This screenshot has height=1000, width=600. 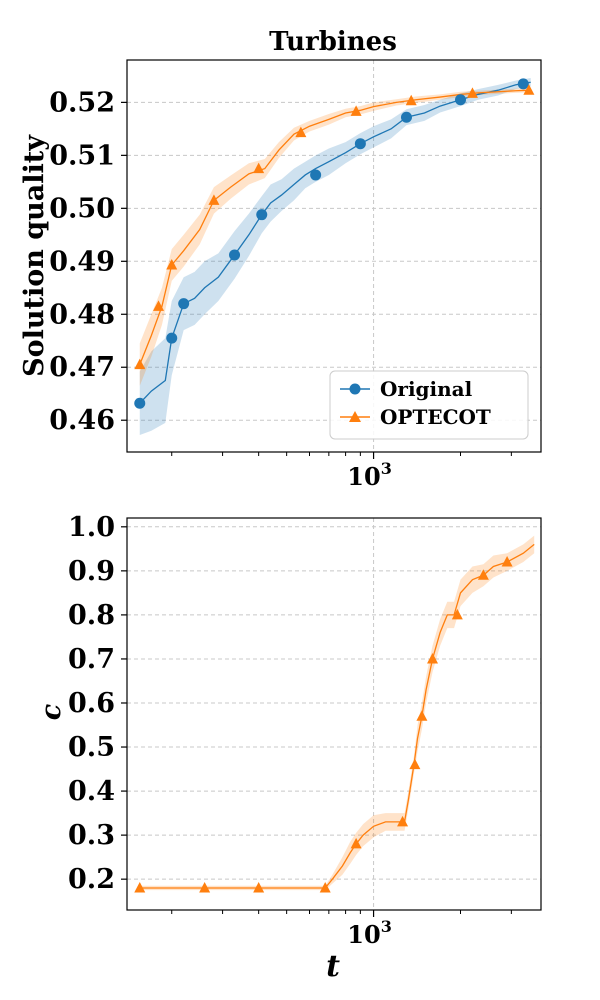 I want to click on top-legend: Original OPTECOT, so click(x=429, y=405).